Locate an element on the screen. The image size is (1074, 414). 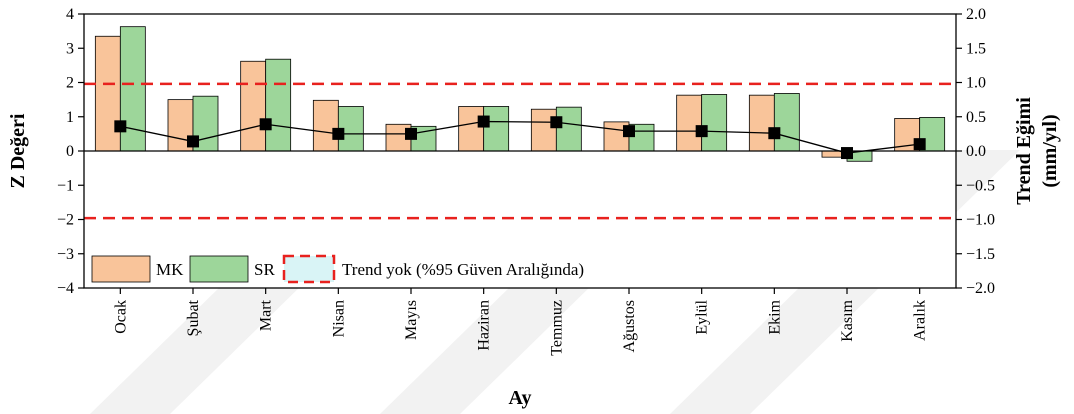
x-tick-label-4: Nisan is located at coordinates (338, 318).